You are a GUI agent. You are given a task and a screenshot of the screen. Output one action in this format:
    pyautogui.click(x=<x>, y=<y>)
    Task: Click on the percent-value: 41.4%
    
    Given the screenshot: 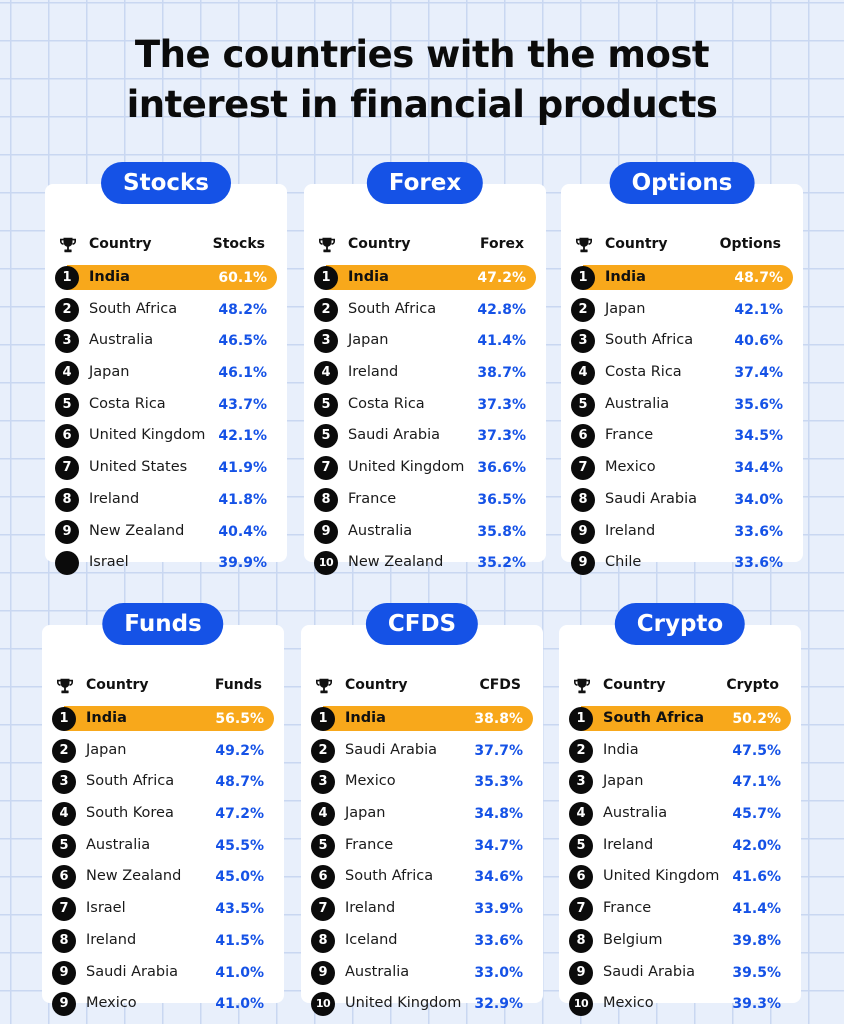 What is the action you would take?
    pyautogui.click(x=501, y=341)
    